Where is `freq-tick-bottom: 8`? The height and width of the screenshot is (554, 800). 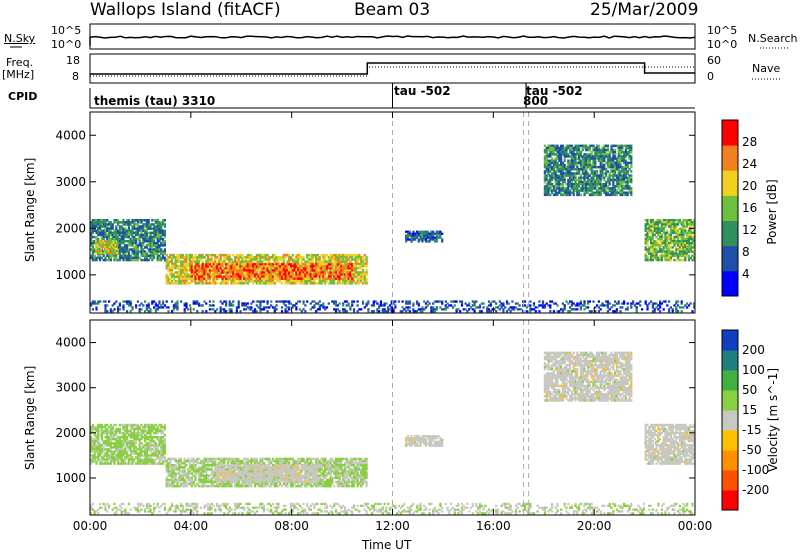 freq-tick-bottom: 8 is located at coordinates (75, 76).